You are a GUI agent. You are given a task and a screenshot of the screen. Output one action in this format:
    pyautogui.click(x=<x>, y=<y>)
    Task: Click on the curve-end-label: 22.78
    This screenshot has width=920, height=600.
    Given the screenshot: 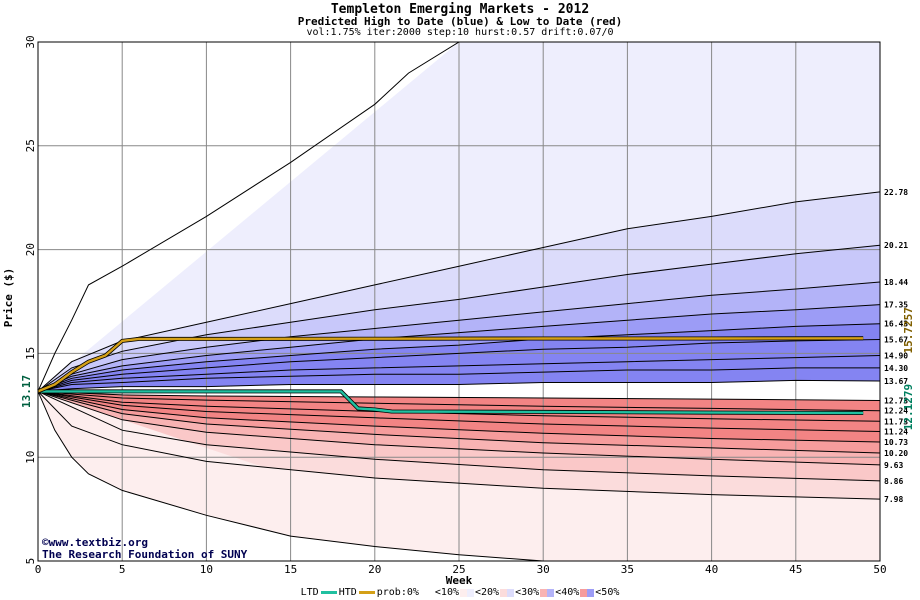 What is the action you would take?
    pyautogui.click(x=896, y=192)
    